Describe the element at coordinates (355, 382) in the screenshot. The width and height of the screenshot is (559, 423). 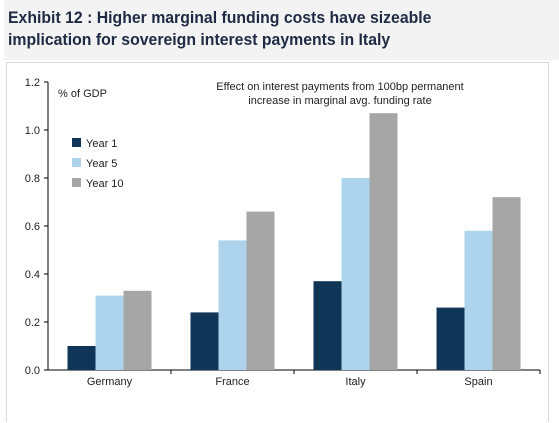
I see `x-tick-label: Italy` at that location.